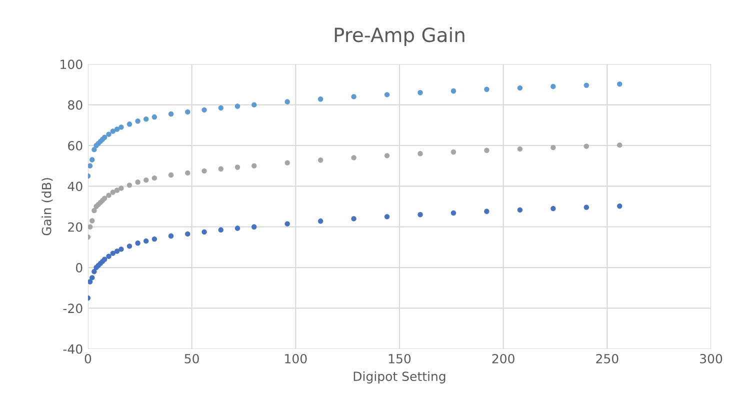 This screenshot has height=401, width=733. What do you see at coordinates (607, 359) in the screenshot?
I see `x-tick-label: 250` at bounding box center [607, 359].